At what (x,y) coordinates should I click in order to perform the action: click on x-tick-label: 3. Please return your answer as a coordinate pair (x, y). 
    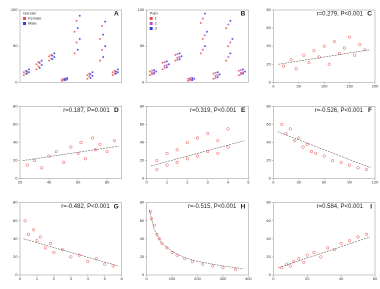
    Looking at the image, I should click on (208, 182).